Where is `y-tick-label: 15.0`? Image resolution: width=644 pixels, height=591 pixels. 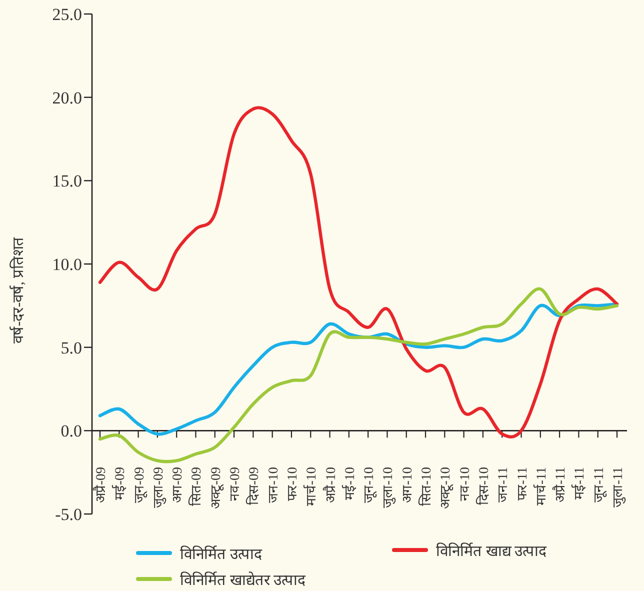 y-tick-label: 15.0 is located at coordinates (67, 181).